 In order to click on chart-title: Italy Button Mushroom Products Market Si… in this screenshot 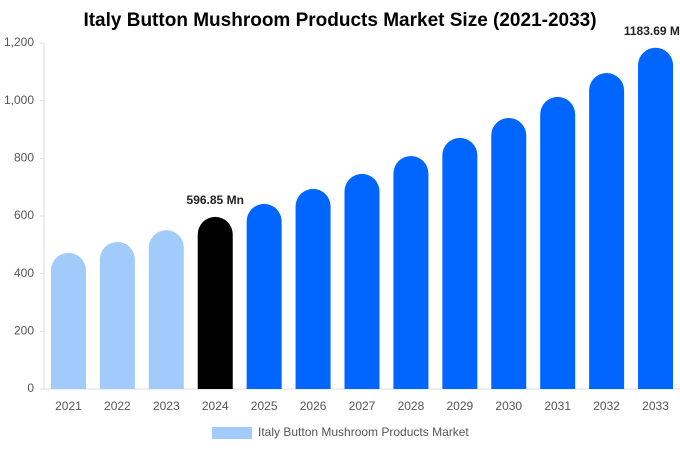, I will do `click(339, 20)`.